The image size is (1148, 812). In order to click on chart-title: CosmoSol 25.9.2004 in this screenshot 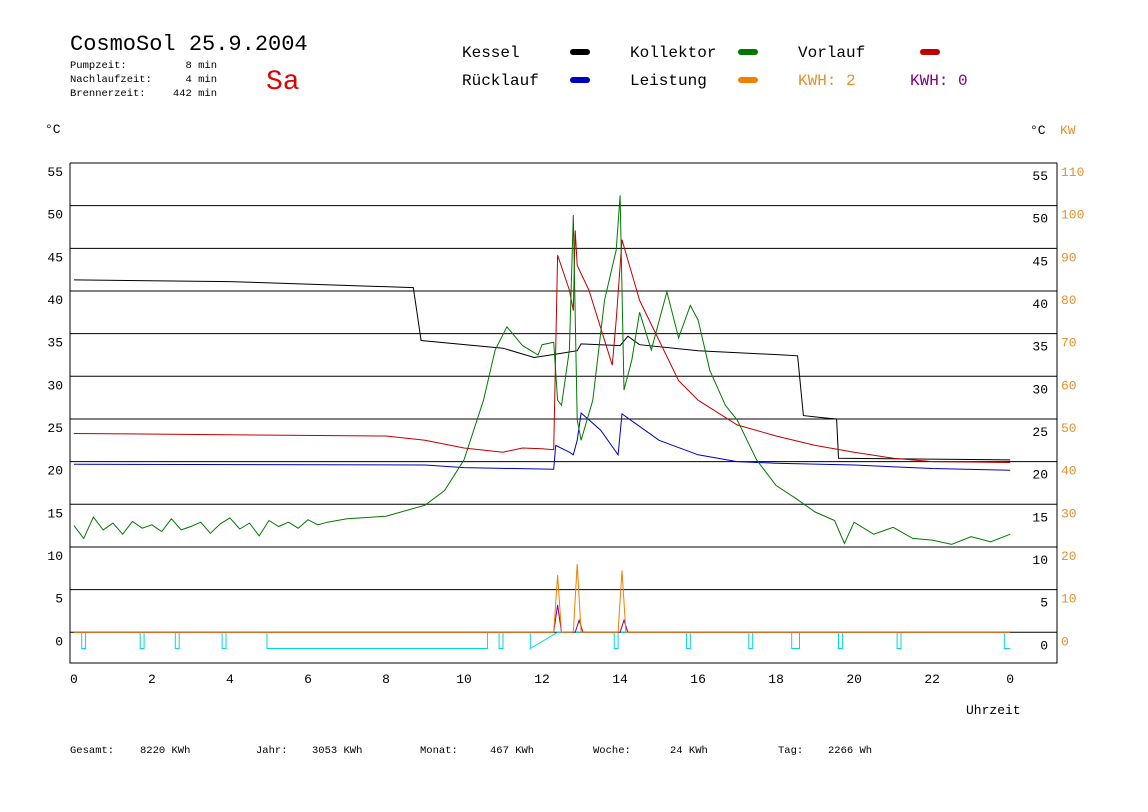, I will do `click(189, 44)`.